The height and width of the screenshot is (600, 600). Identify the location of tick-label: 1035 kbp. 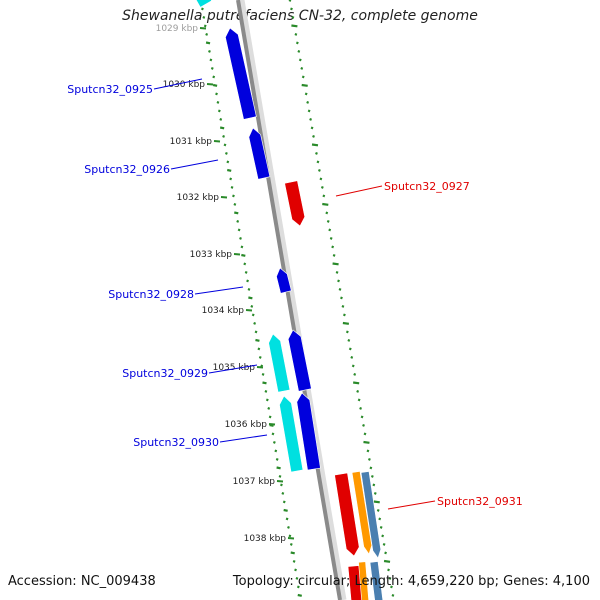
(234, 368).